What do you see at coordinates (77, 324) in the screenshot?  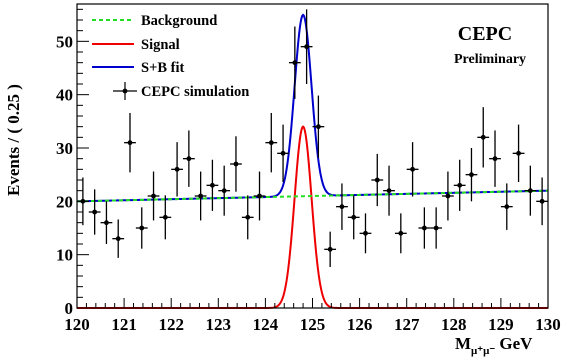 I see `x-tick-label: 120` at bounding box center [77, 324].